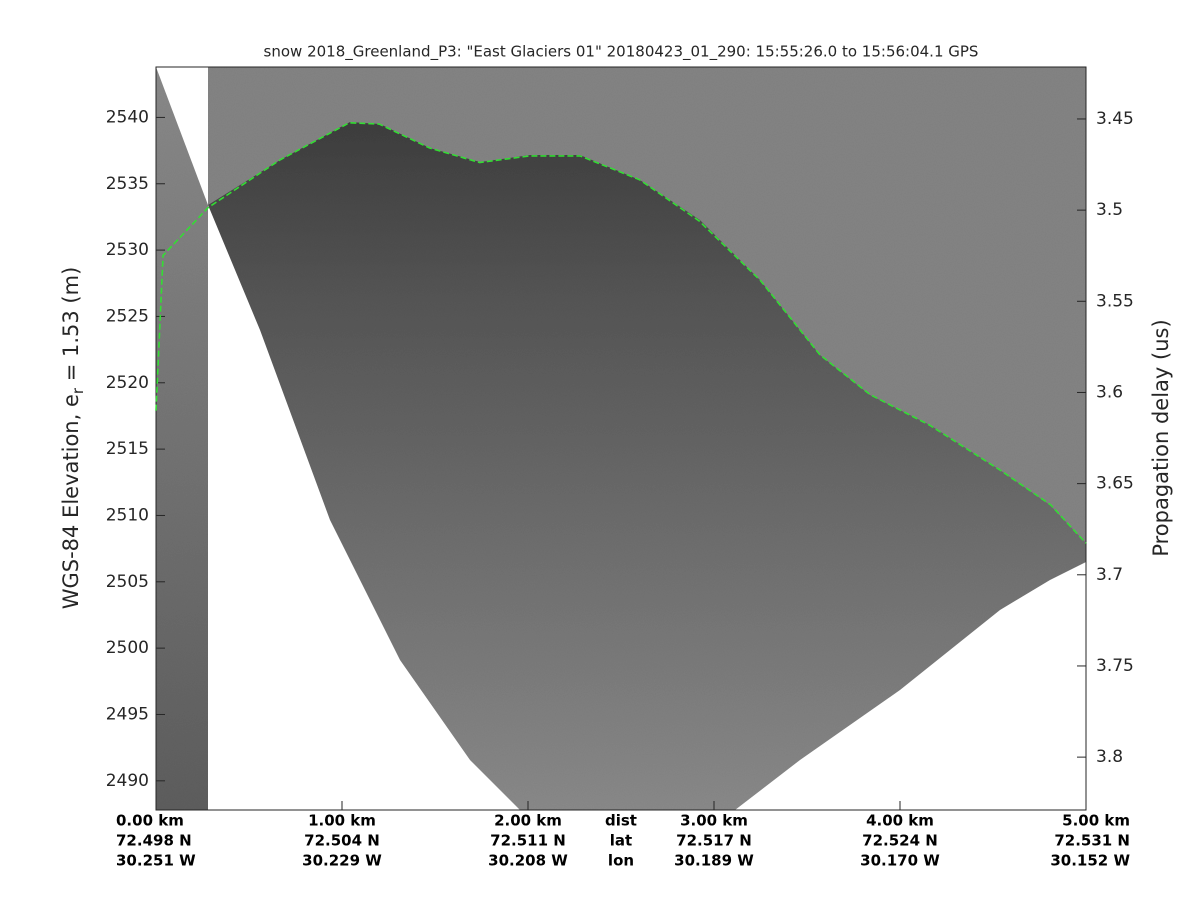  What do you see at coordinates (1096, 821) in the screenshot?
I see `x-tick-label: 5.00 km` at bounding box center [1096, 821].